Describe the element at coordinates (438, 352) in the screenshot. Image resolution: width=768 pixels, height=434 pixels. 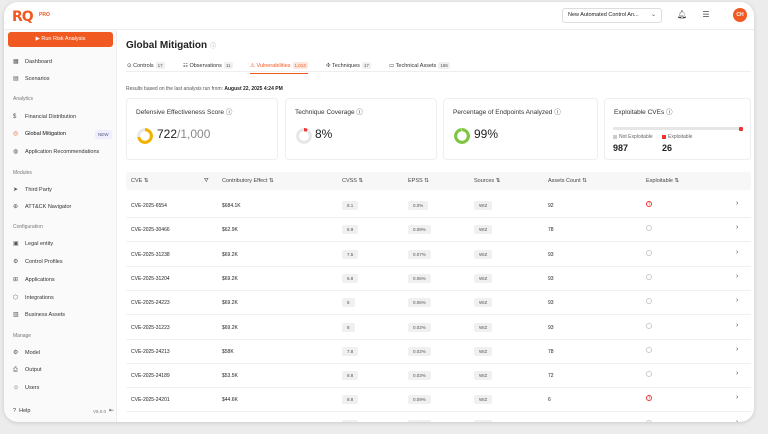
I see `table-row: CVE-2025-24213 $58K 7.8 0.02% WIZ 78 ›` at that location.